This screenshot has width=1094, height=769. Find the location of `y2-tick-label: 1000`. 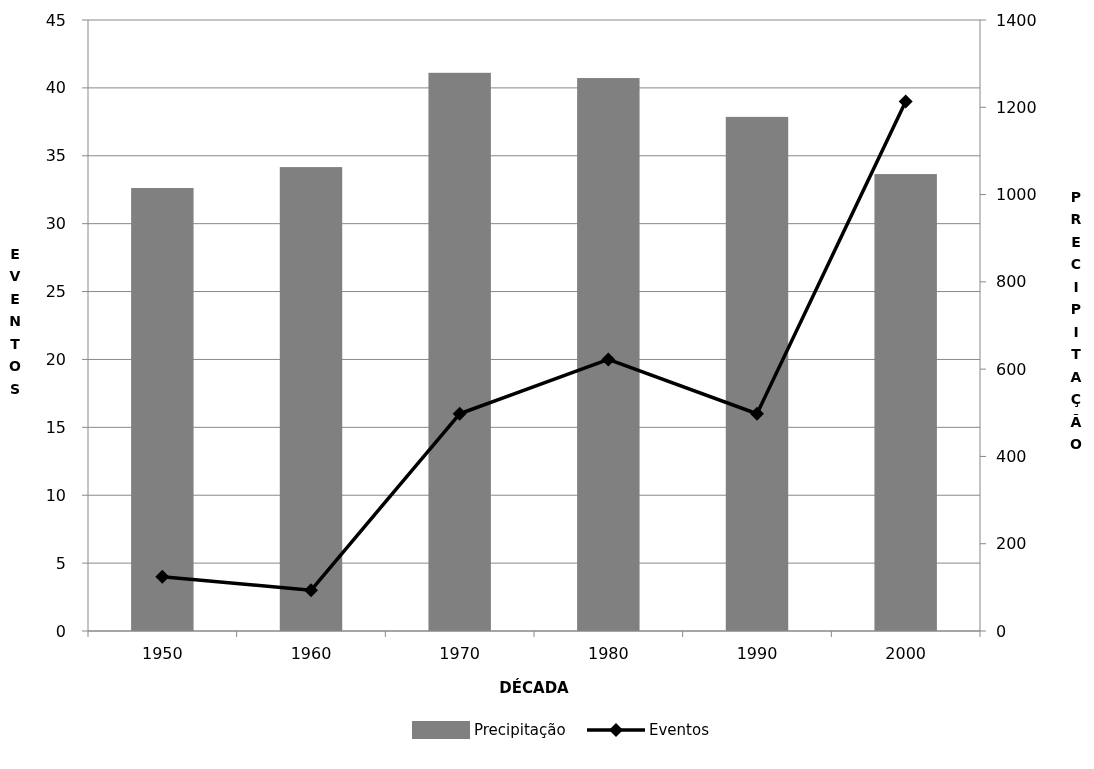

y2-tick-label: 1000 is located at coordinates (1016, 195).